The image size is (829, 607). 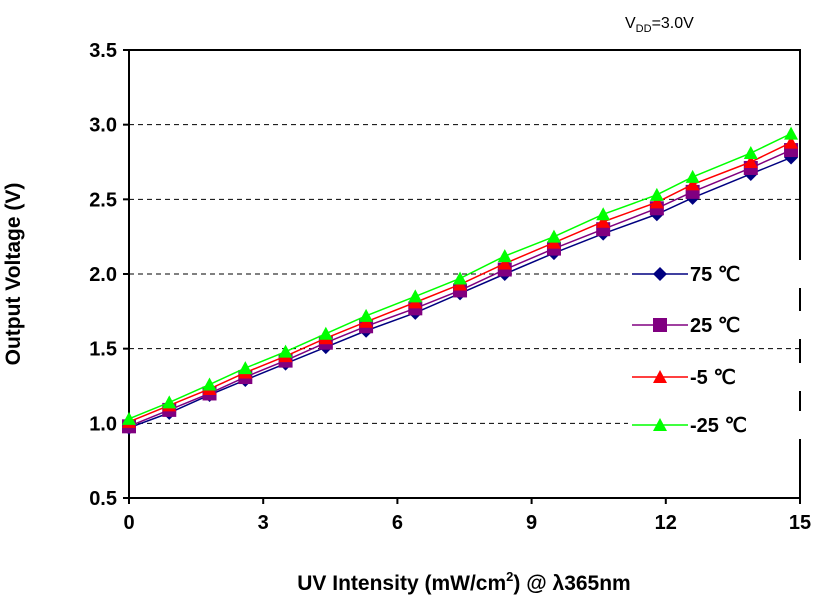 I want to click on x-tick-label: 0, so click(x=128, y=523).